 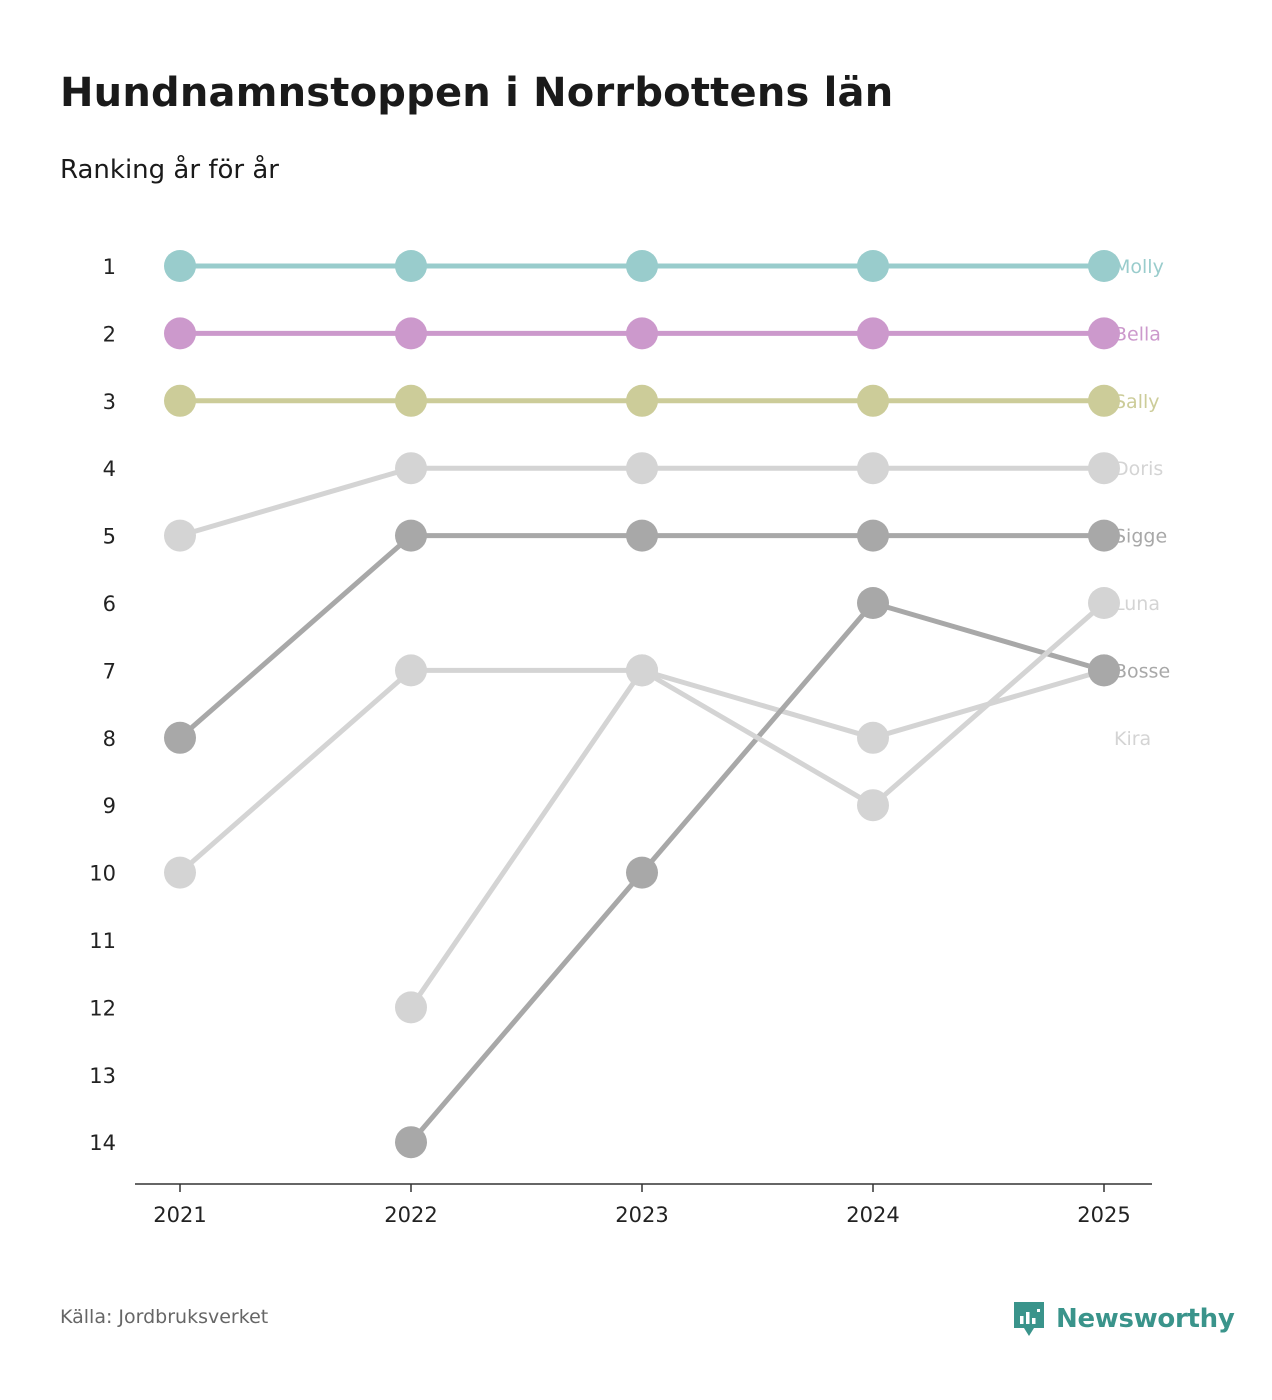 I want to click on point-kira-2024, so click(x=873, y=737).